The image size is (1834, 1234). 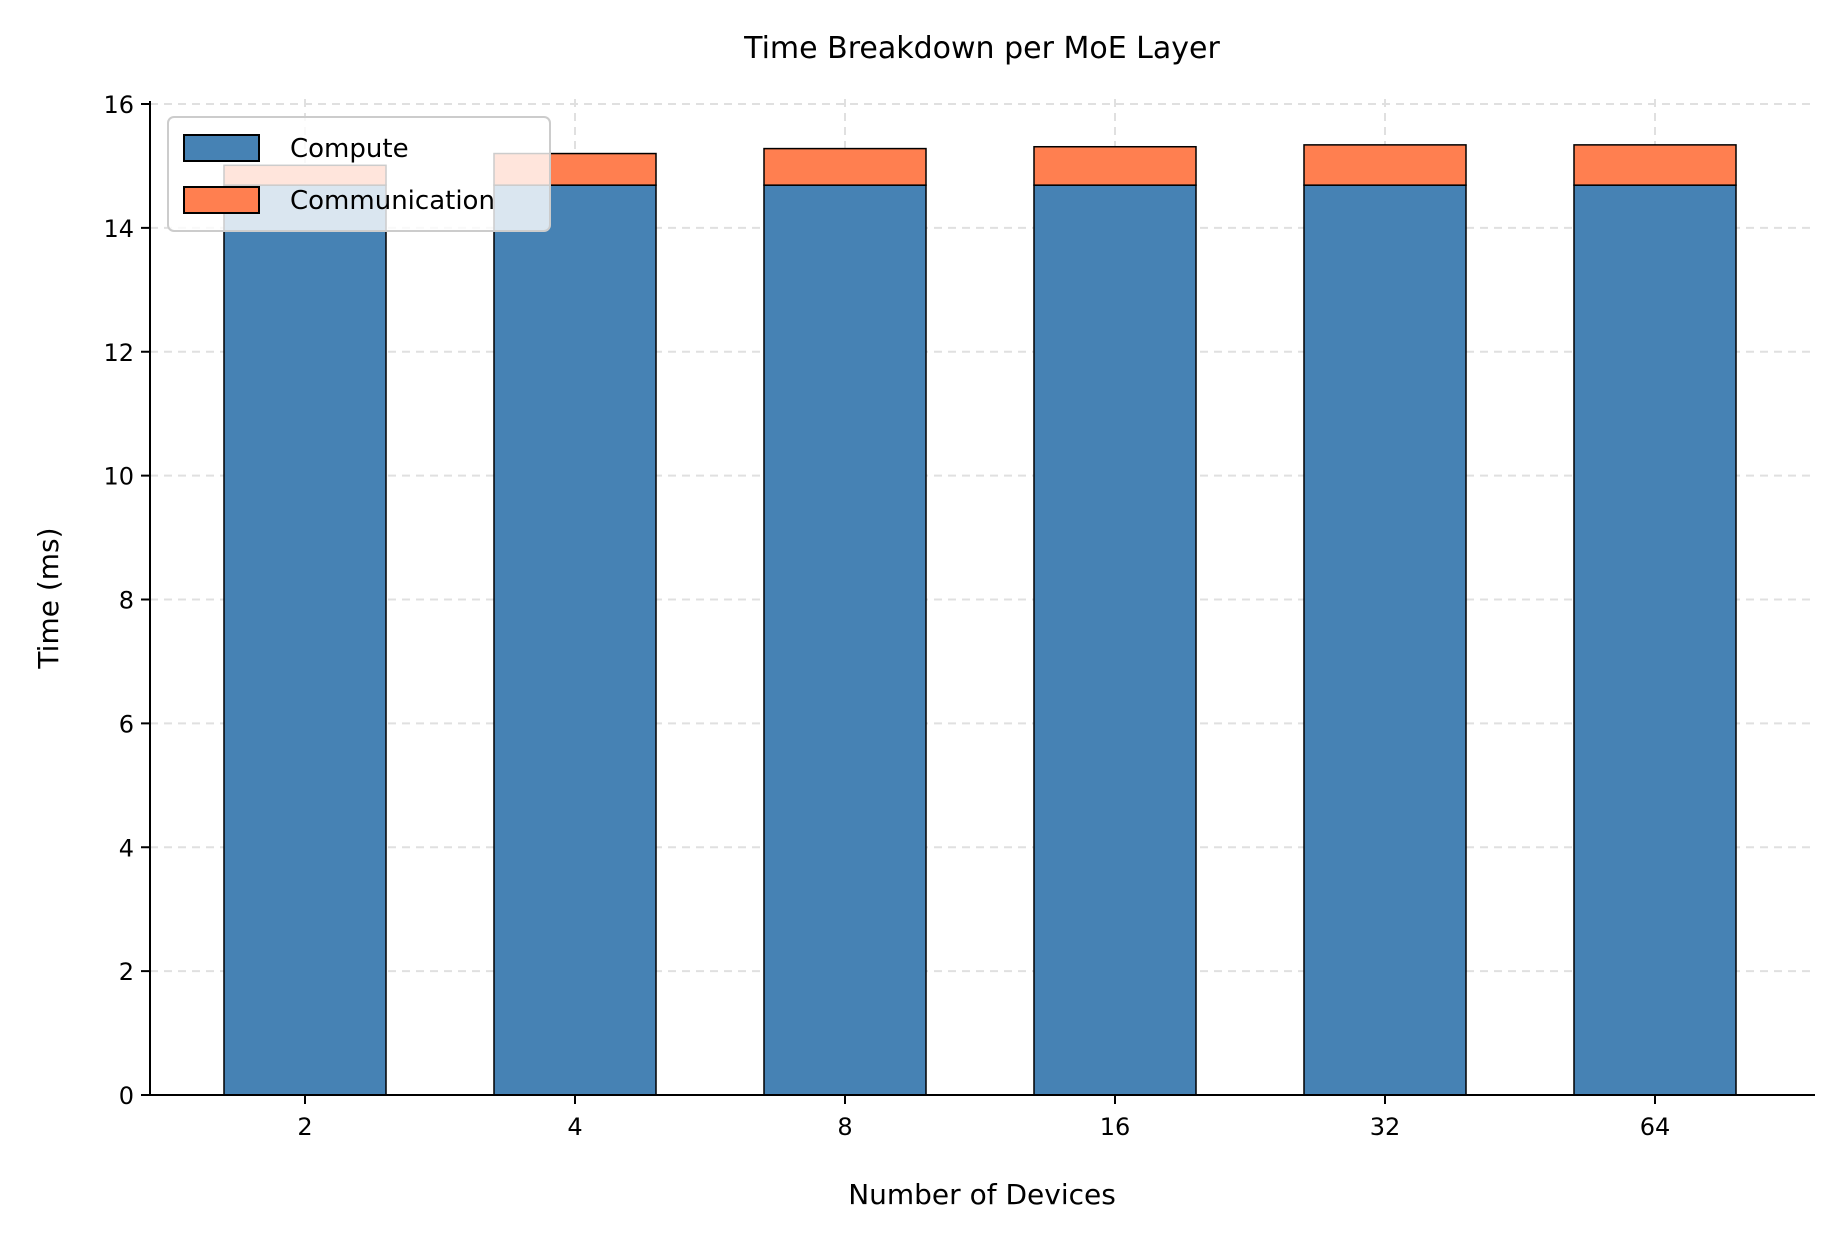 I want to click on svg-text: 0, so click(x=126, y=1096).